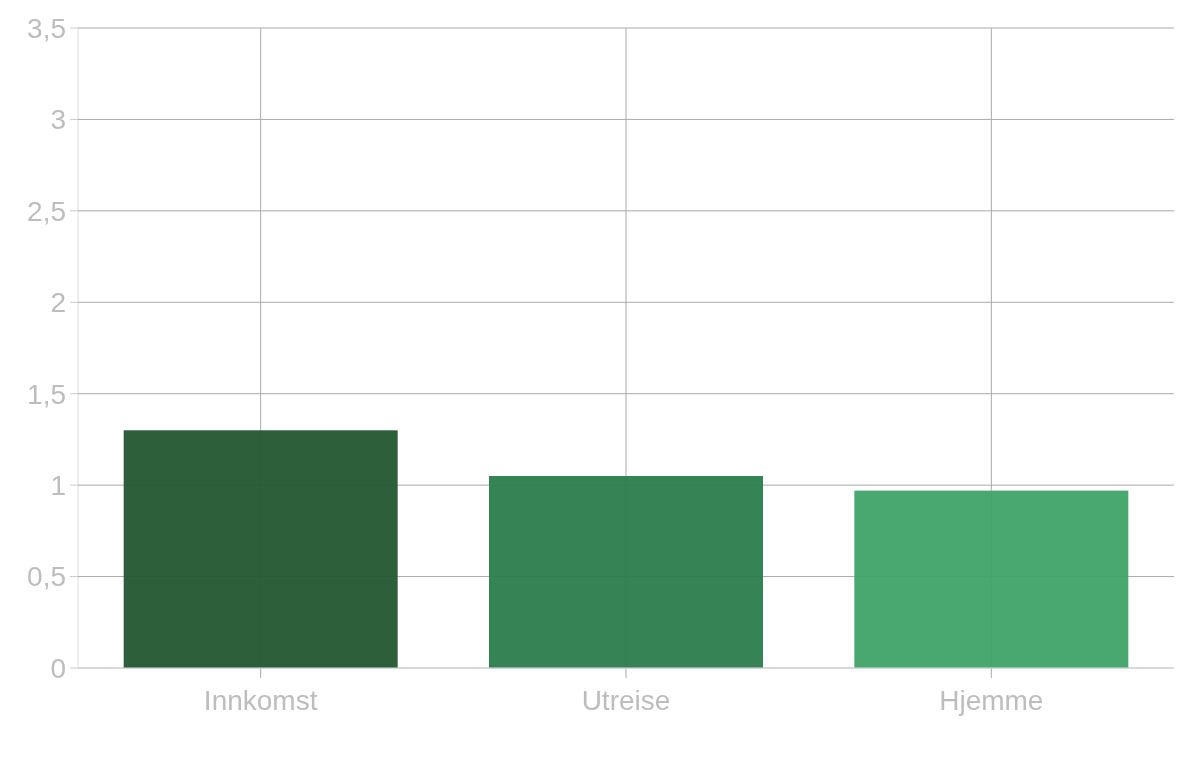 This screenshot has width=1192, height=762. Describe the element at coordinates (58, 303) in the screenshot. I see `y-tick-label: 2` at that location.